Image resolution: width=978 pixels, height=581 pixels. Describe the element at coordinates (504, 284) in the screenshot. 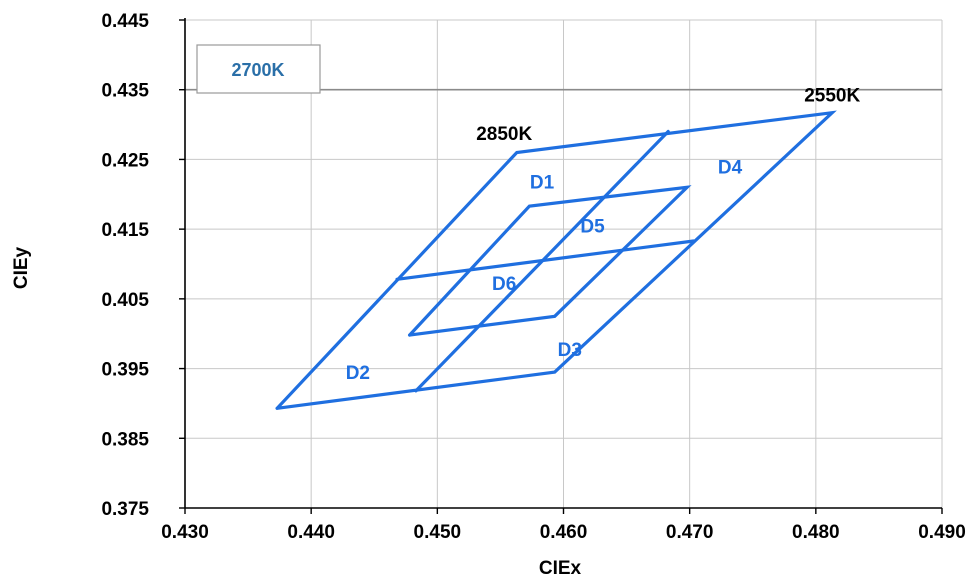

I see `region-annotation: D6` at that location.